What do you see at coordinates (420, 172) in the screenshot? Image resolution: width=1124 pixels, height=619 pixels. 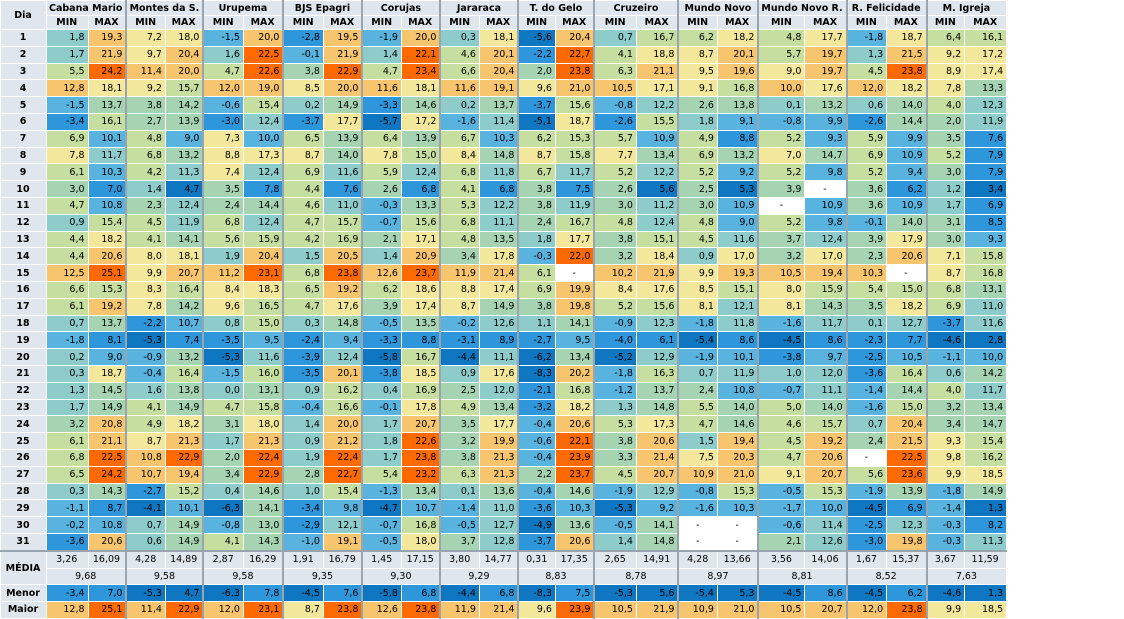 I see `max-cell: 12,4` at bounding box center [420, 172].